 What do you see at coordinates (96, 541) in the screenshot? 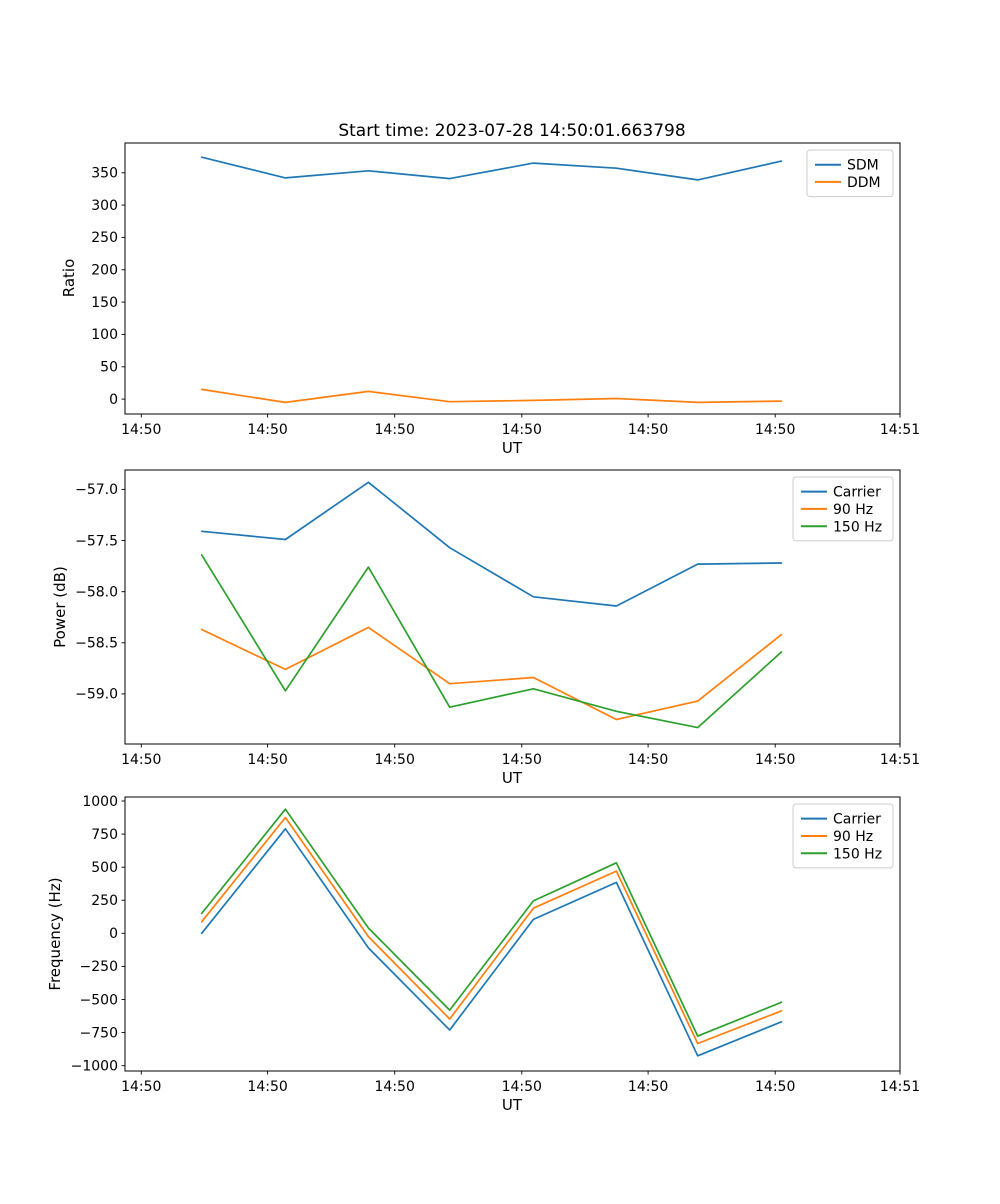
I see `y-tick-label: −57.5` at bounding box center [96, 541].